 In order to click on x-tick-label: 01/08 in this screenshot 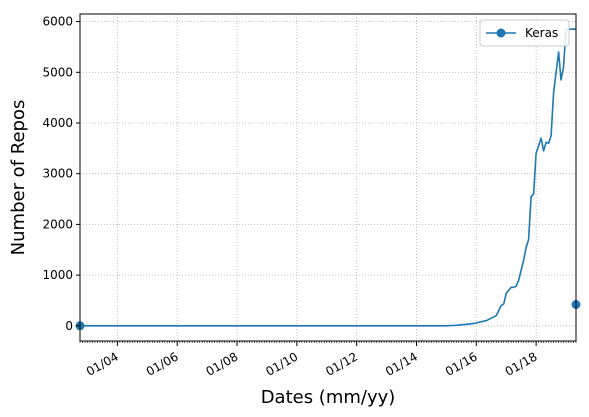, I will do `click(222, 363)`.